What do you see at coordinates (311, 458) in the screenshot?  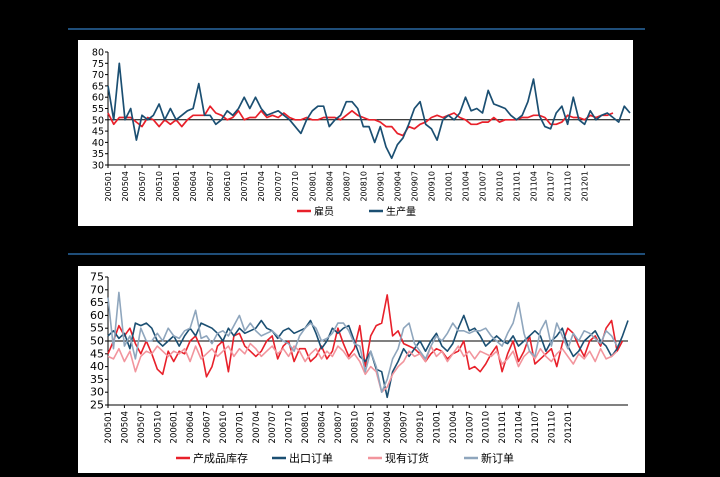 I see `legend-label: 出口订单` at bounding box center [311, 458].